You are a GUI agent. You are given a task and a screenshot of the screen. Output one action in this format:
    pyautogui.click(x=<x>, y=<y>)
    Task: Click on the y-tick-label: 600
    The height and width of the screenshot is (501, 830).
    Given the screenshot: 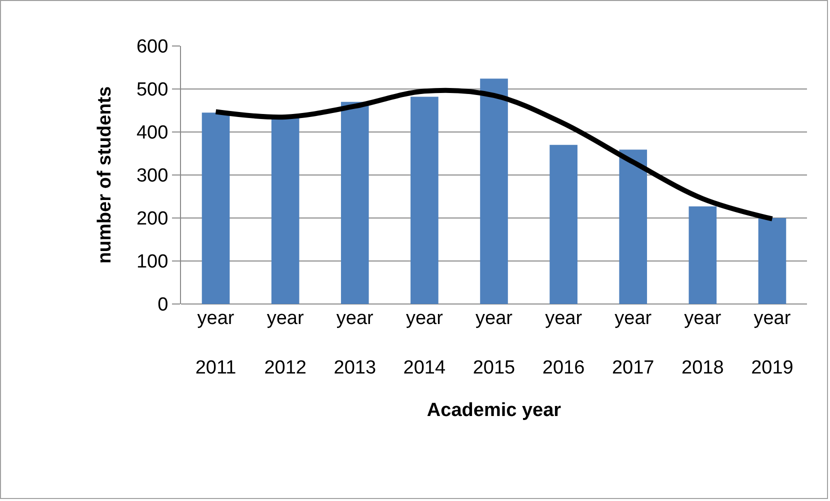 What is the action you would take?
    pyautogui.click(x=152, y=47)
    